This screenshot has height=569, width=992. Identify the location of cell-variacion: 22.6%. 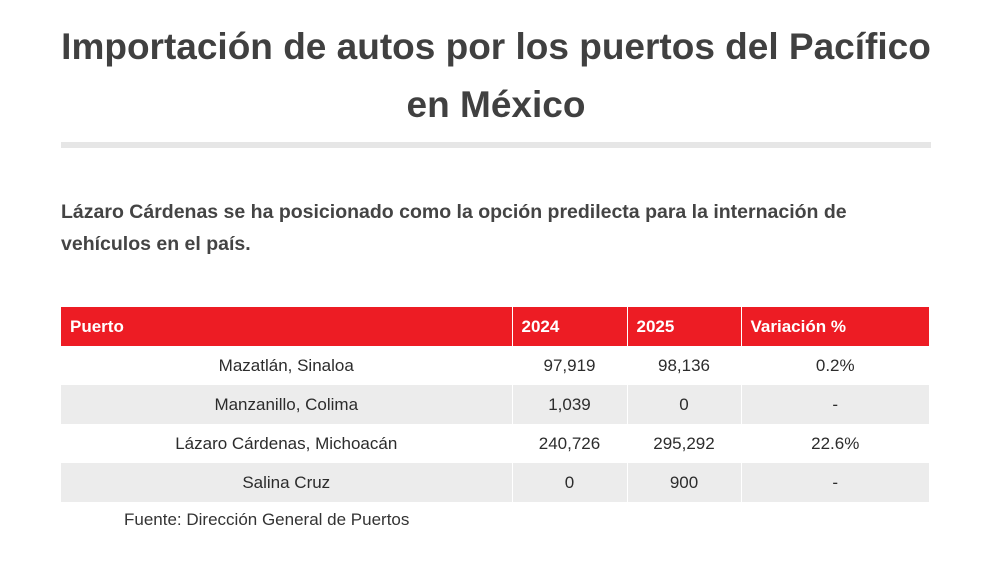
(834, 443).